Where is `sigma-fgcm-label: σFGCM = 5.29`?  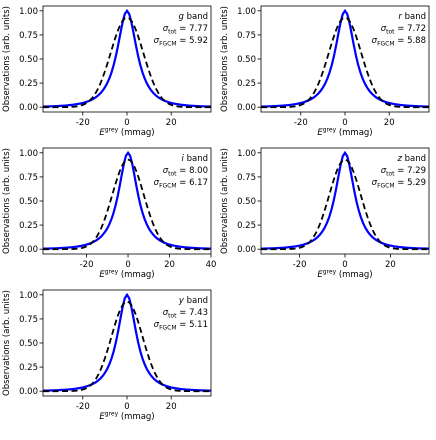
sigma-fgcm-label: σFGCM = 5.29 is located at coordinates (399, 184).